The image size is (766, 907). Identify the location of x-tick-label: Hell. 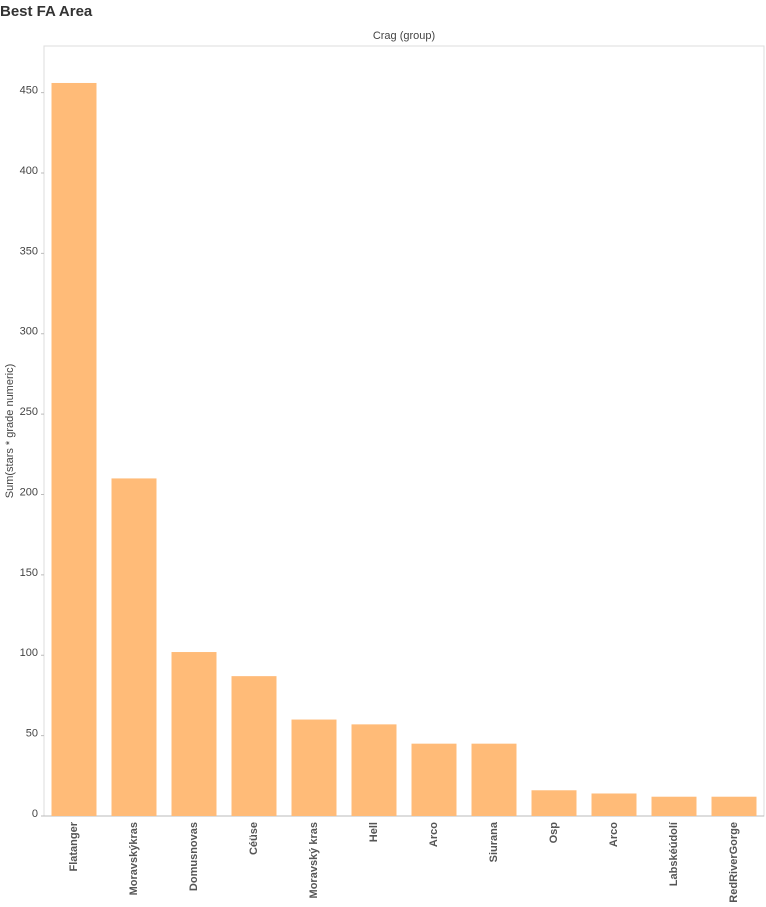
(374, 832).